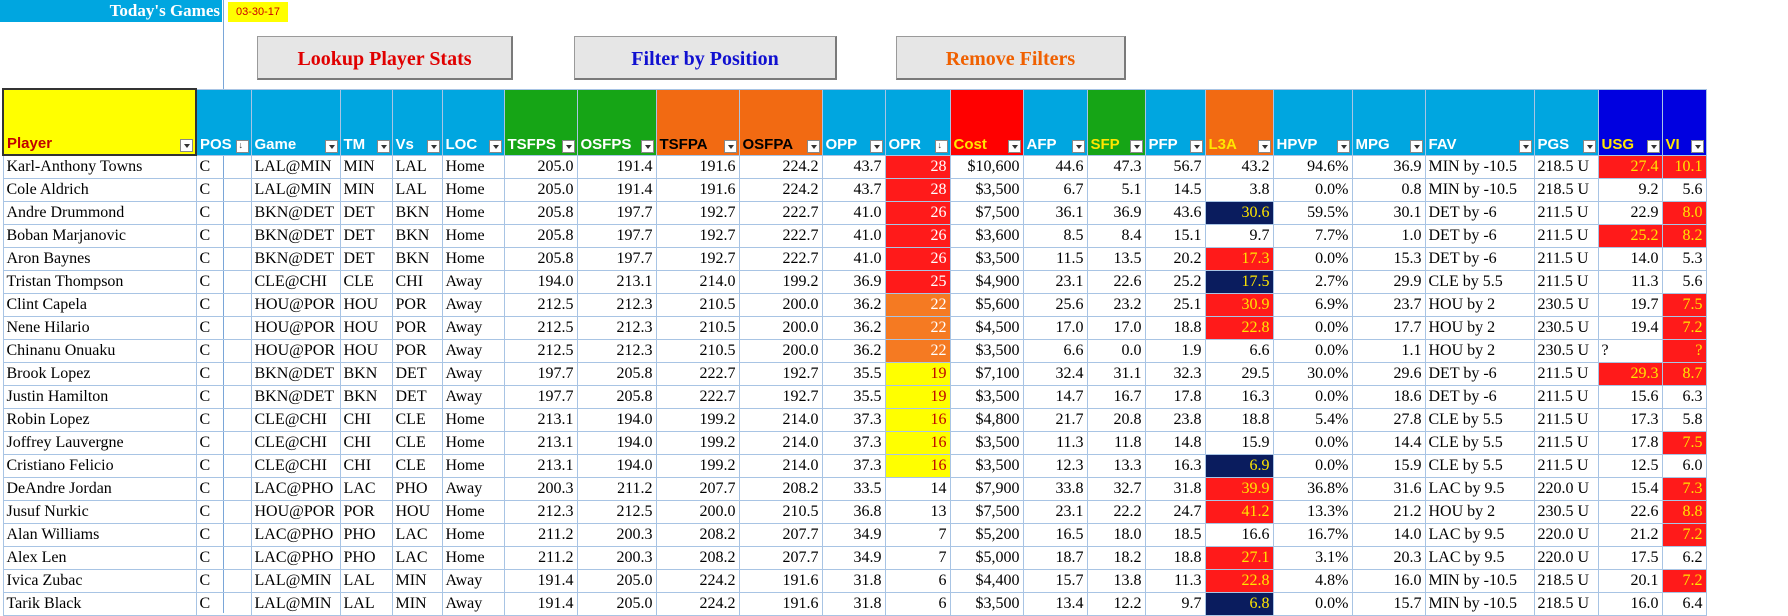 The image size is (1788, 616). Describe the element at coordinates (780, 305) in the screenshot. I see `cell-osfpa: 200.0` at that location.